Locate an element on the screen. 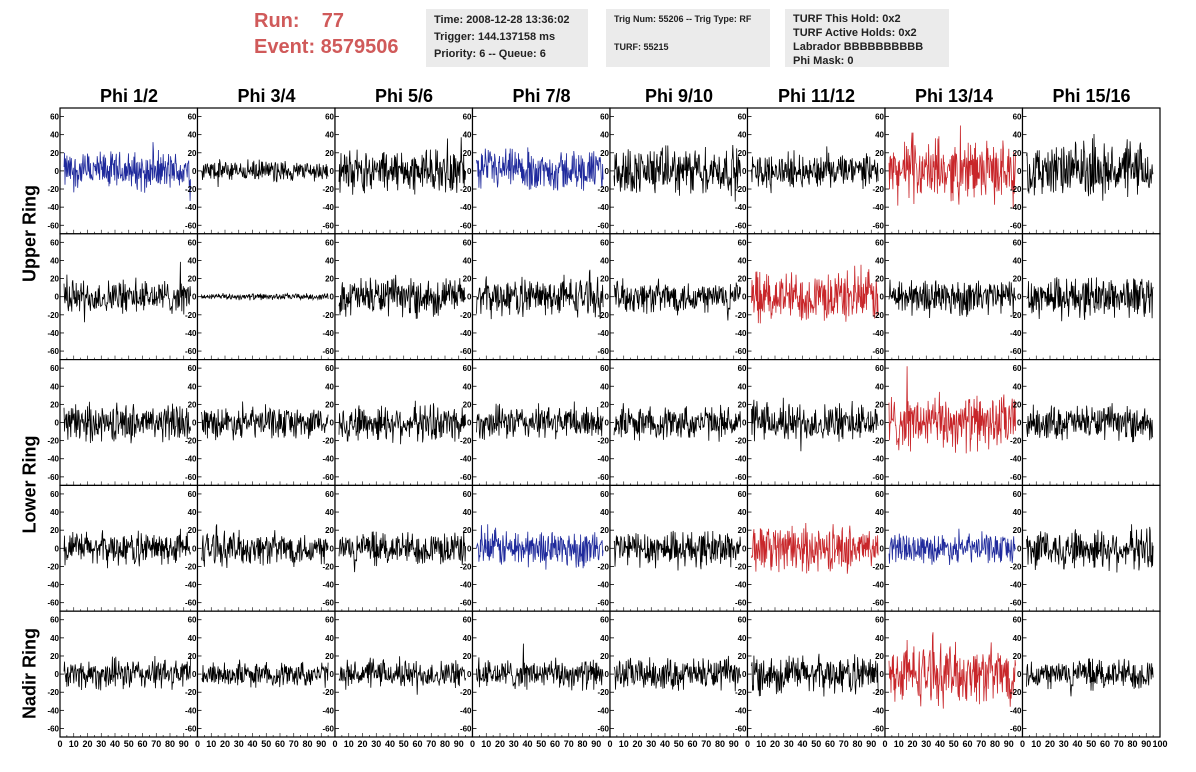 The image size is (1196, 772). turf-hold-text: TURF This Hold: 0x2 is located at coordinates (847, 19).